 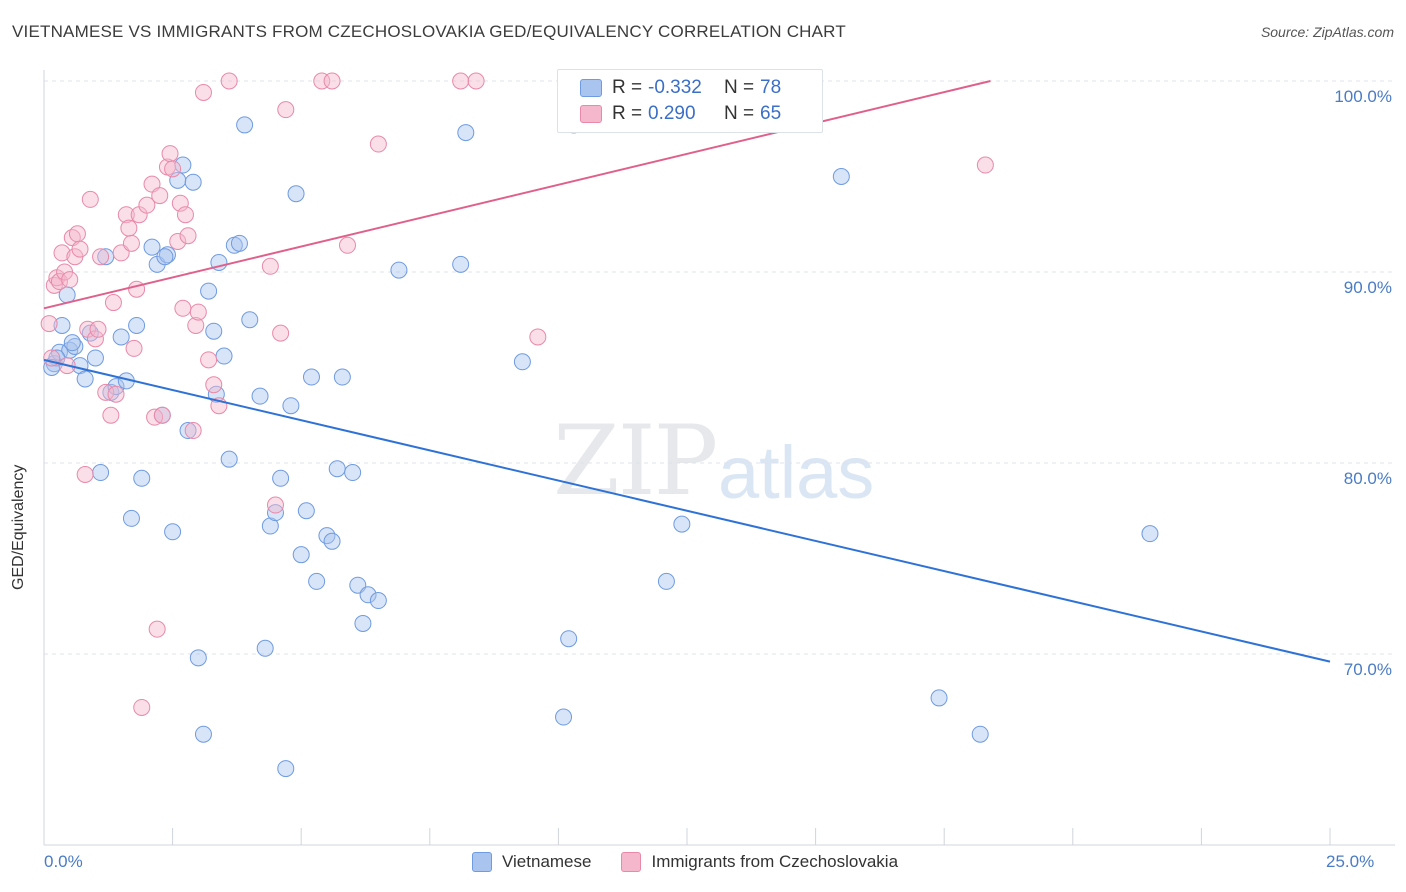 I want to click on n-label: N =, so click(x=739, y=87).